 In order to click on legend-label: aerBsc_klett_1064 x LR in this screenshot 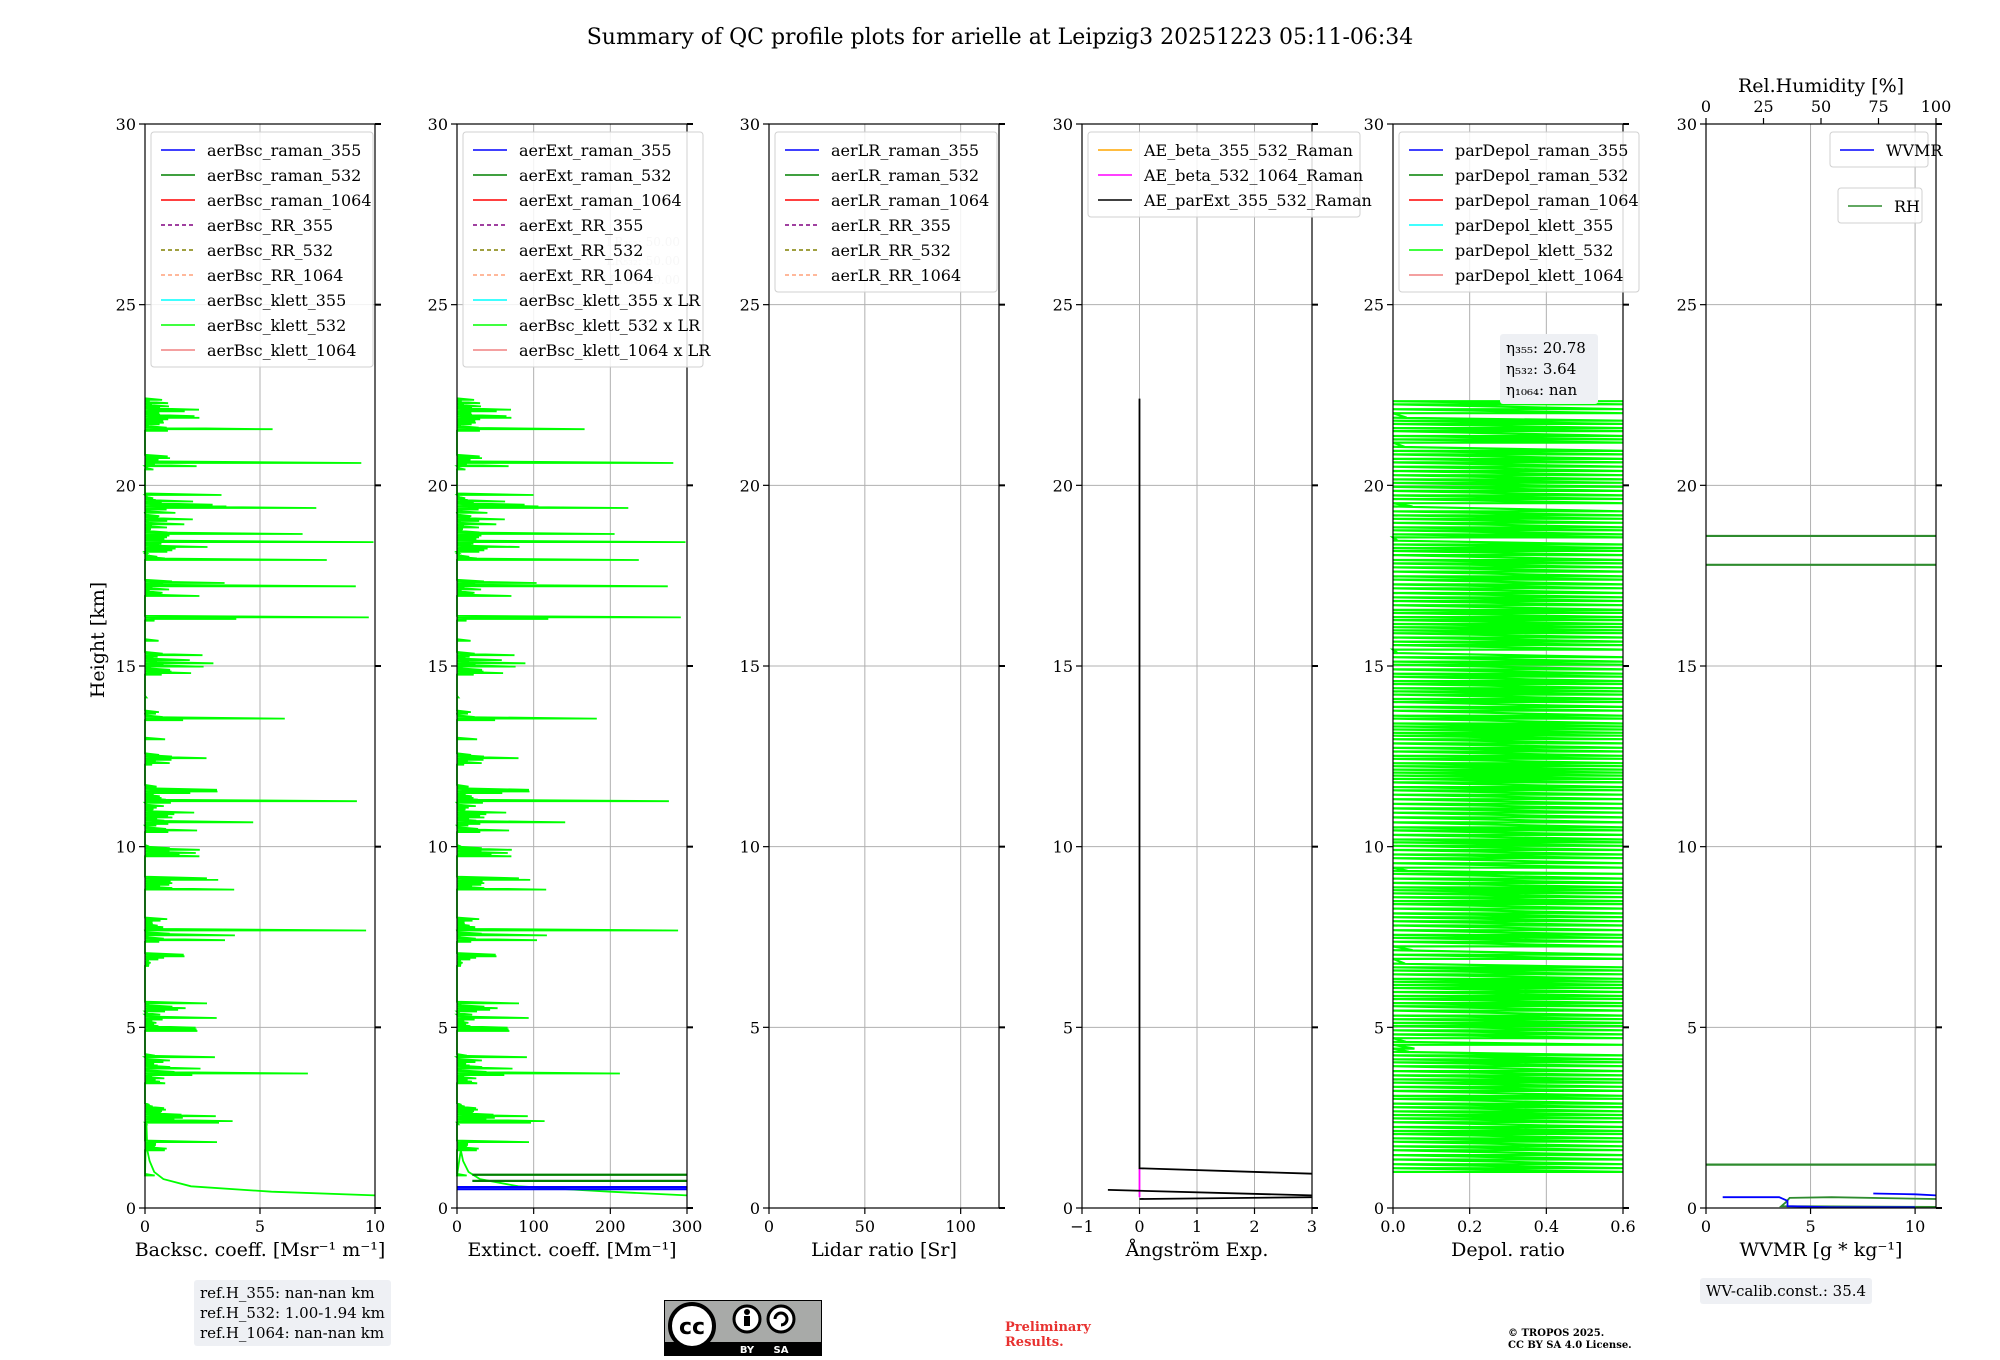, I will do `click(615, 350)`.